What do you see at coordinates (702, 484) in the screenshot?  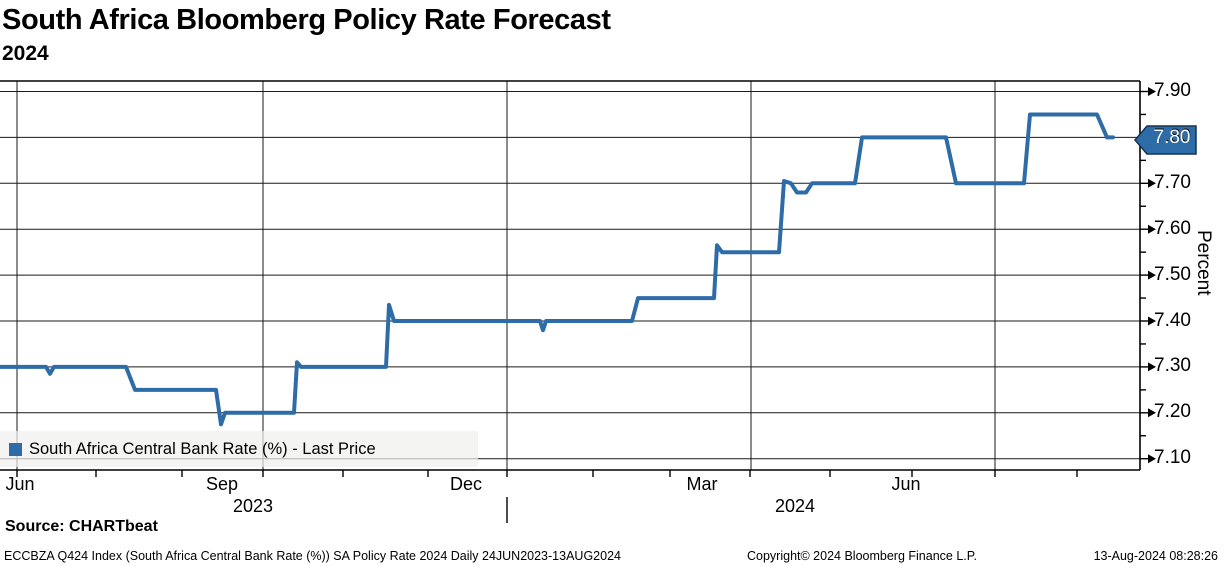 I see `x-month-label: Mar` at bounding box center [702, 484].